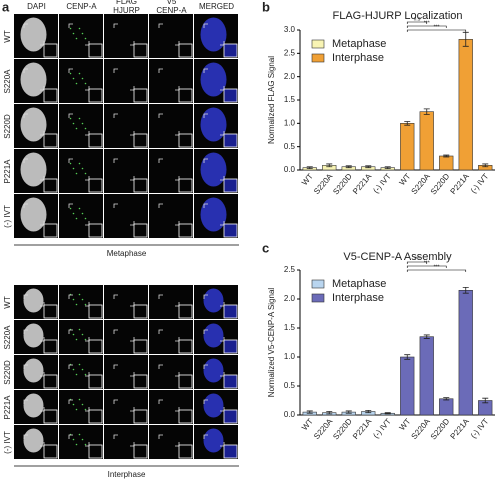 This screenshot has width=500, height=485. I want to click on panel-letter: a, so click(6, 7).